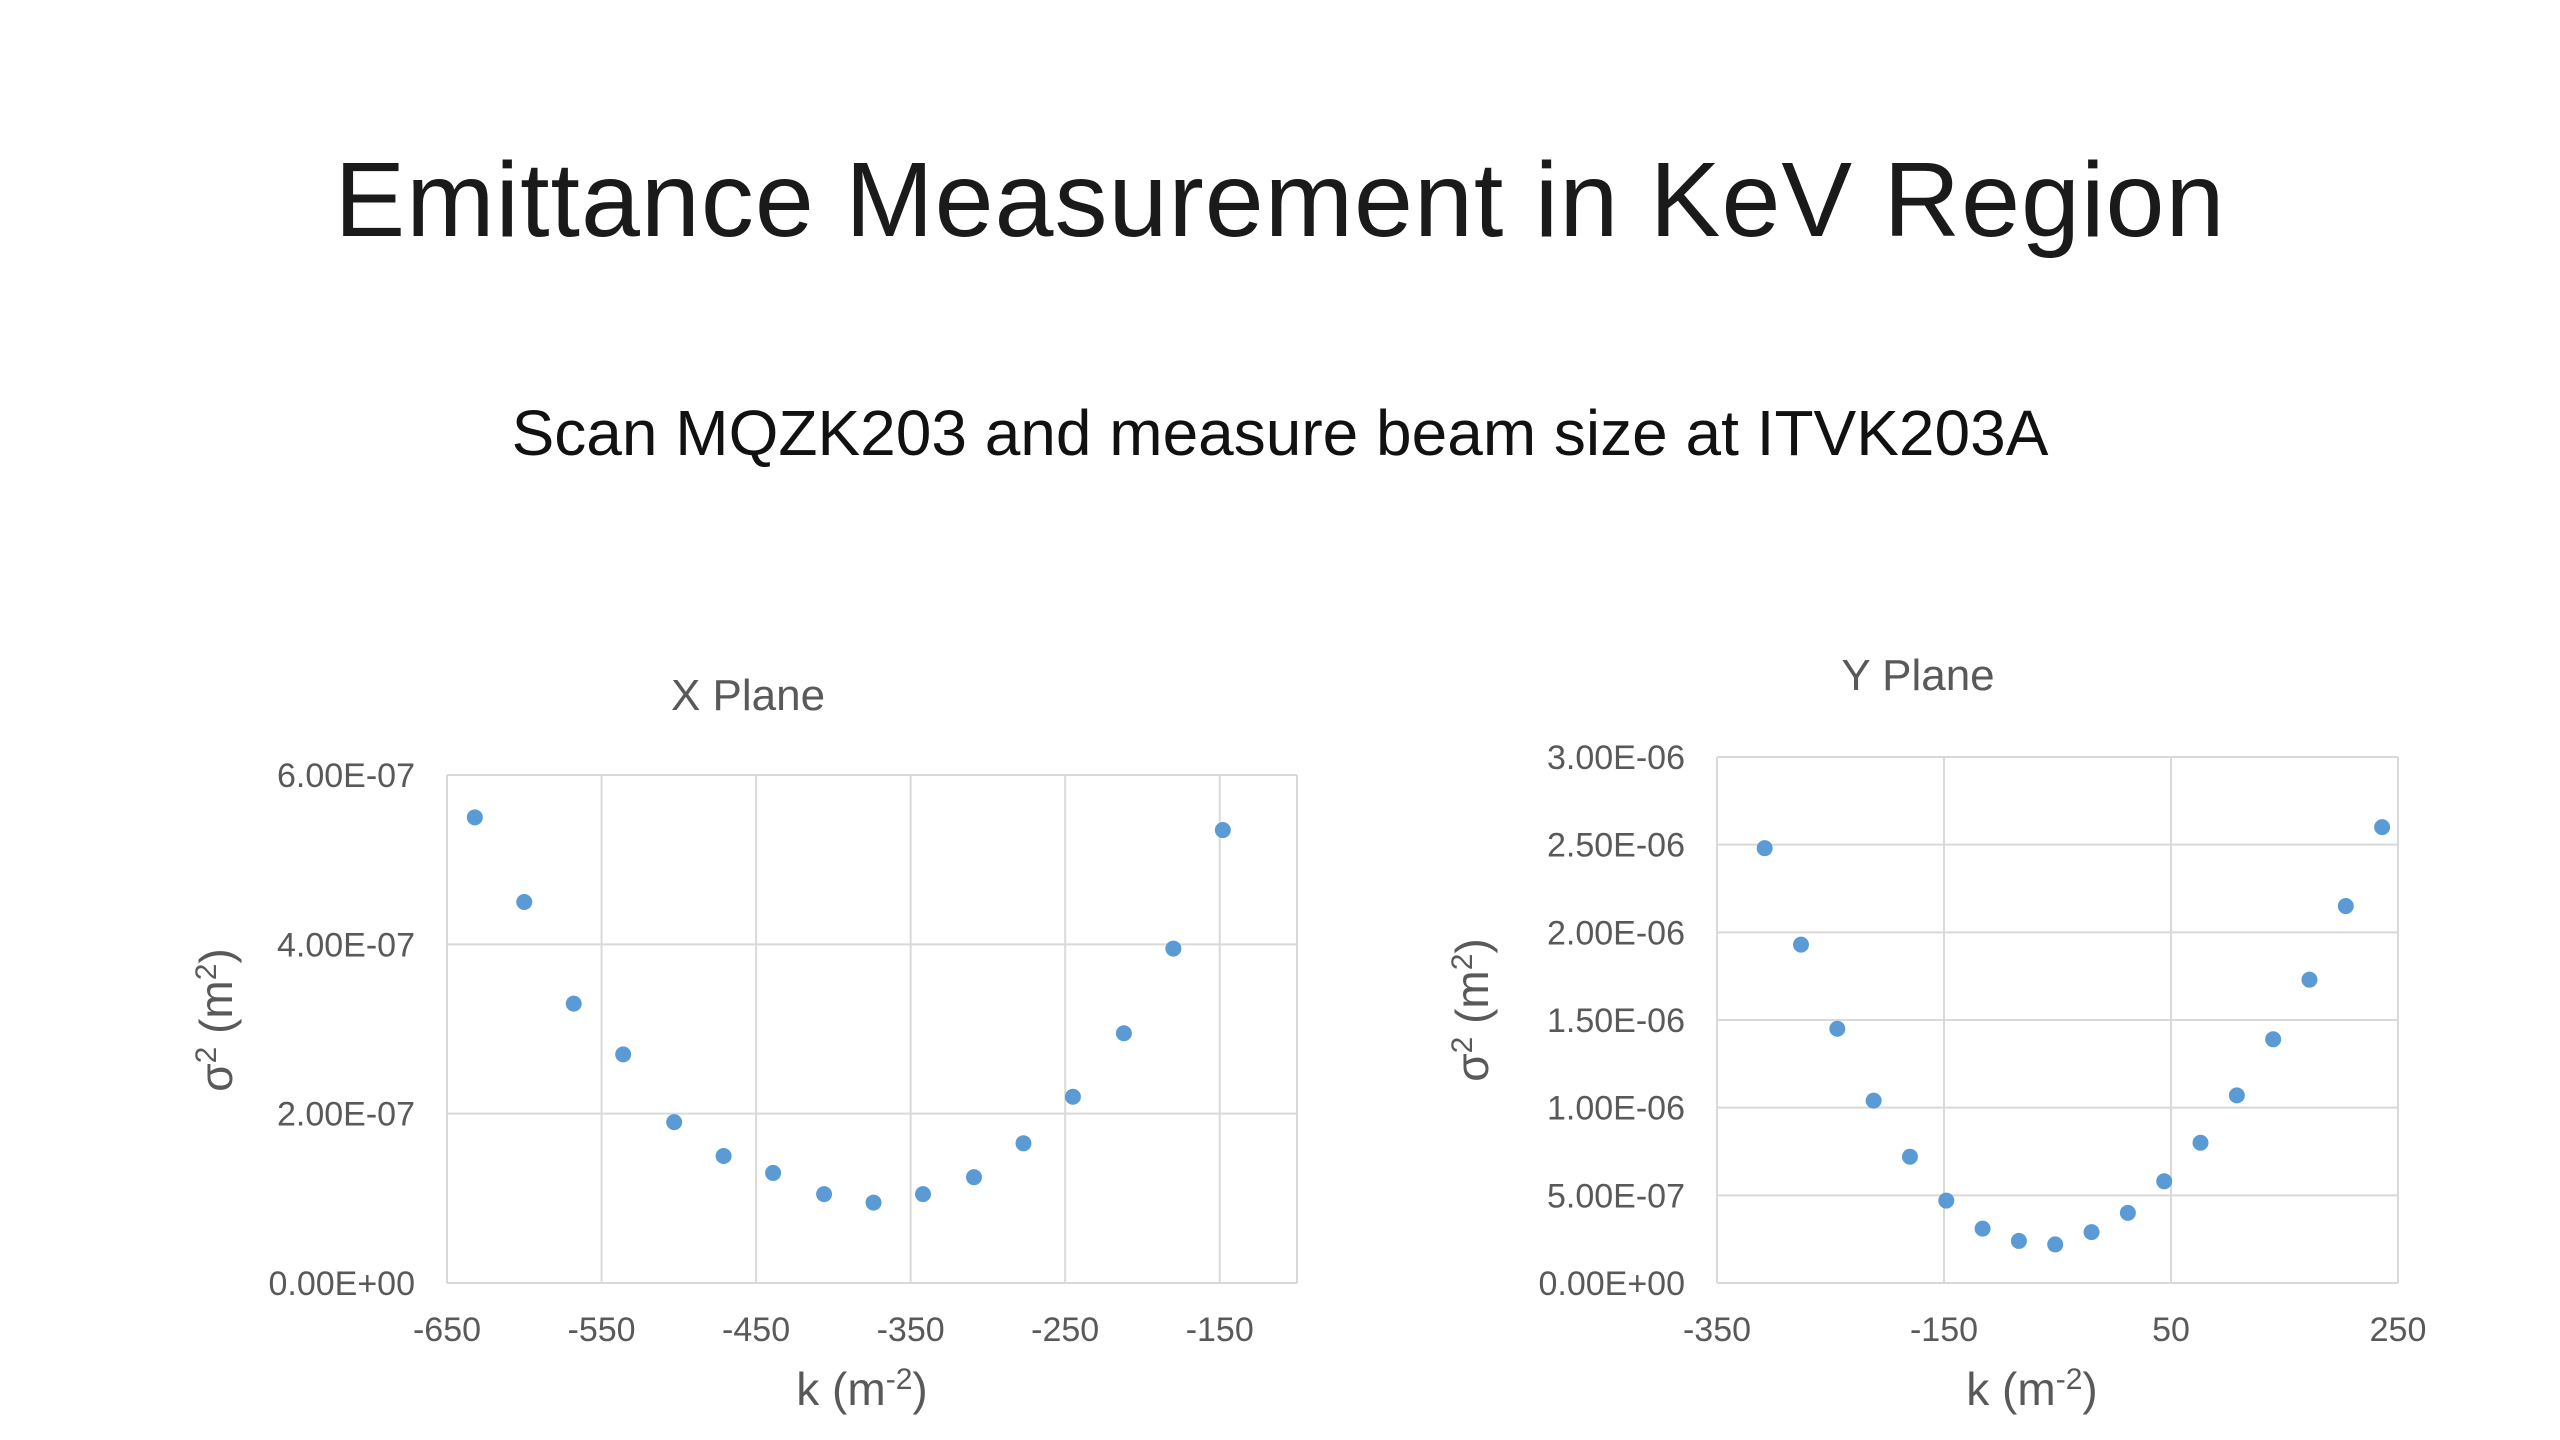 This screenshot has width=2560, height=1440. What do you see at coordinates (848, 1010) in the screenshot?
I see `x-plane-points` at bounding box center [848, 1010].